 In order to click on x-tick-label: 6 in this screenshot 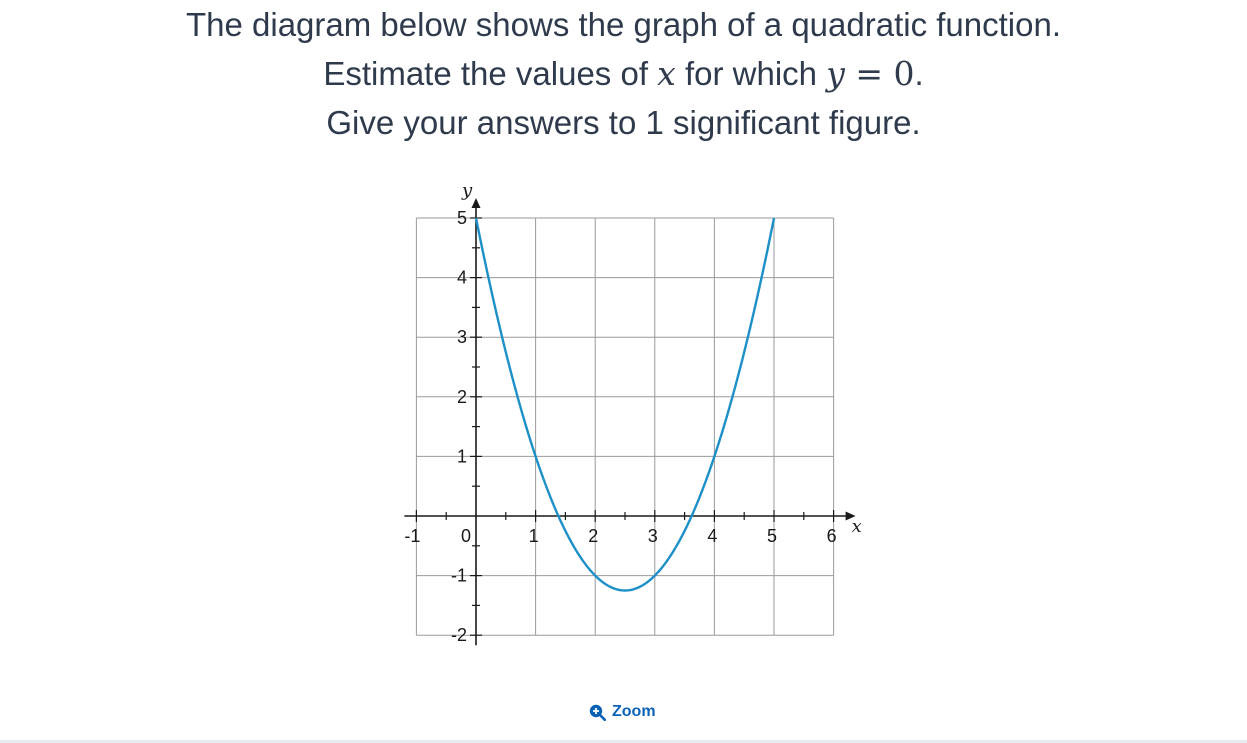, I will do `click(832, 536)`.